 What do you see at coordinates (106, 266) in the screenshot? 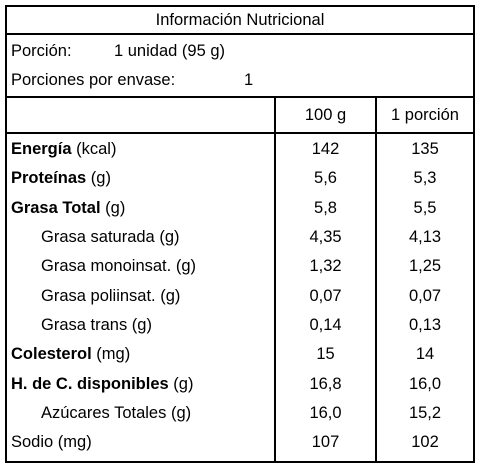
I see `nutrient-name-text: Grasa monoinsat.` at bounding box center [106, 266].